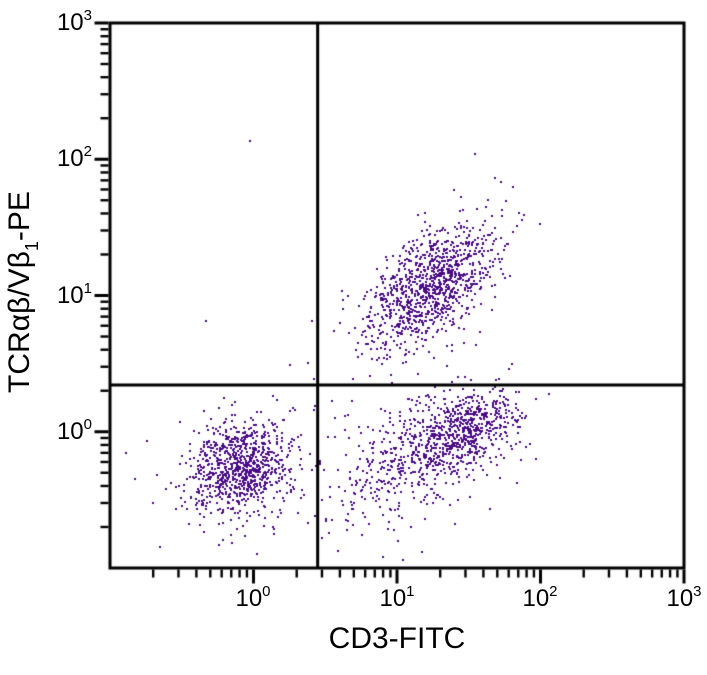 Image resolution: width=707 pixels, height=675 pixels. I want to click on x-tick-label-10: 10¹, so click(397, 597).